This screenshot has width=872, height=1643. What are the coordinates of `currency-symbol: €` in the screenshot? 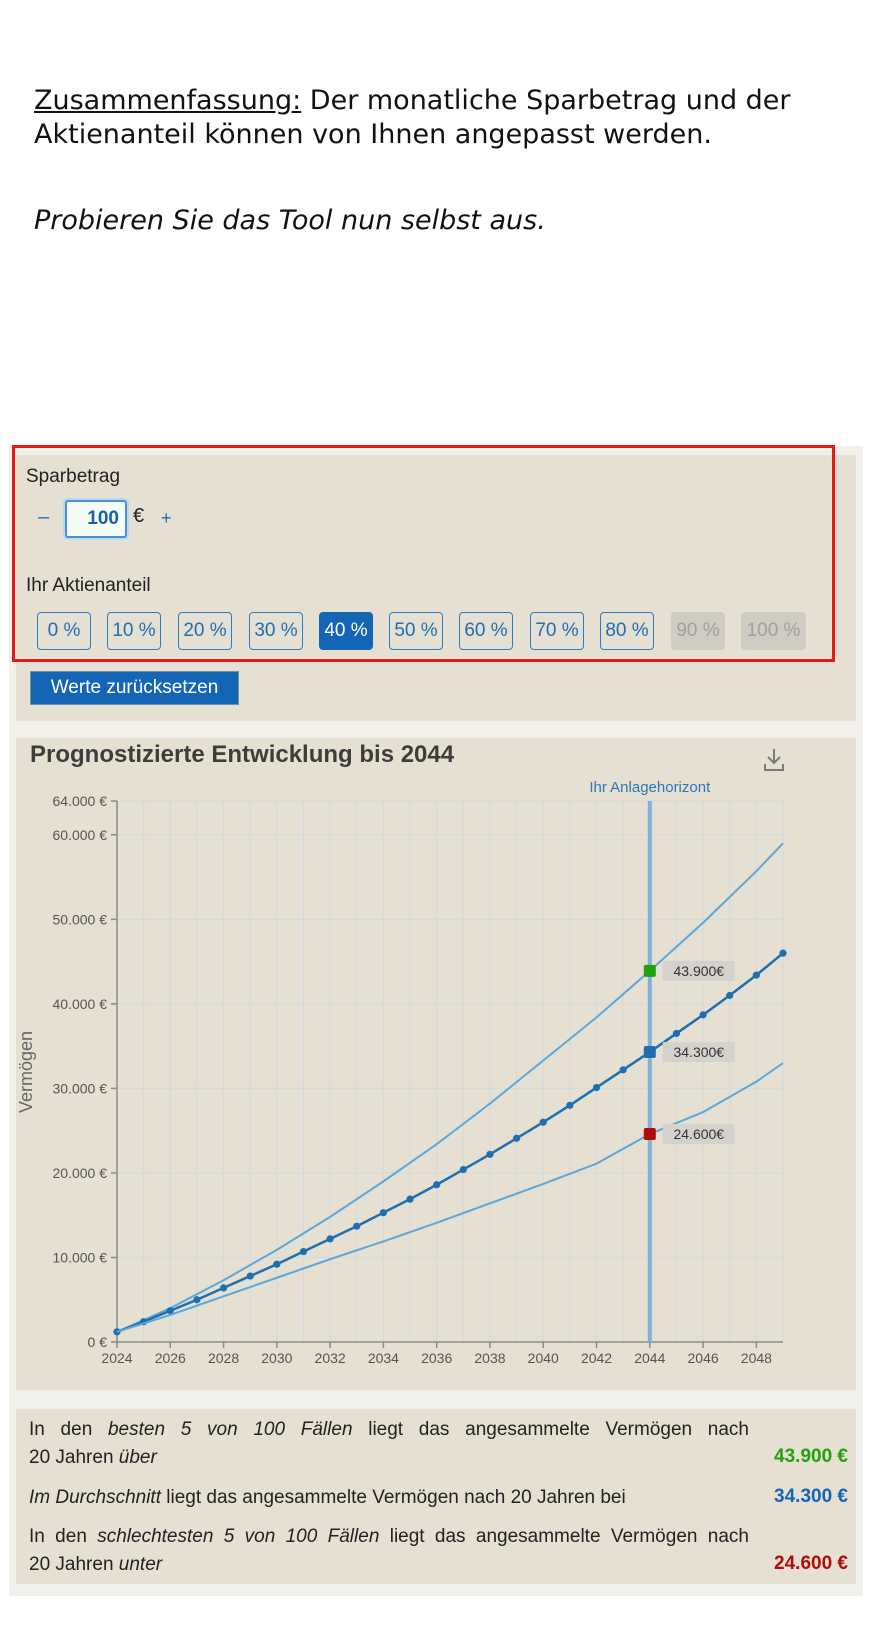 It's located at (139, 516).